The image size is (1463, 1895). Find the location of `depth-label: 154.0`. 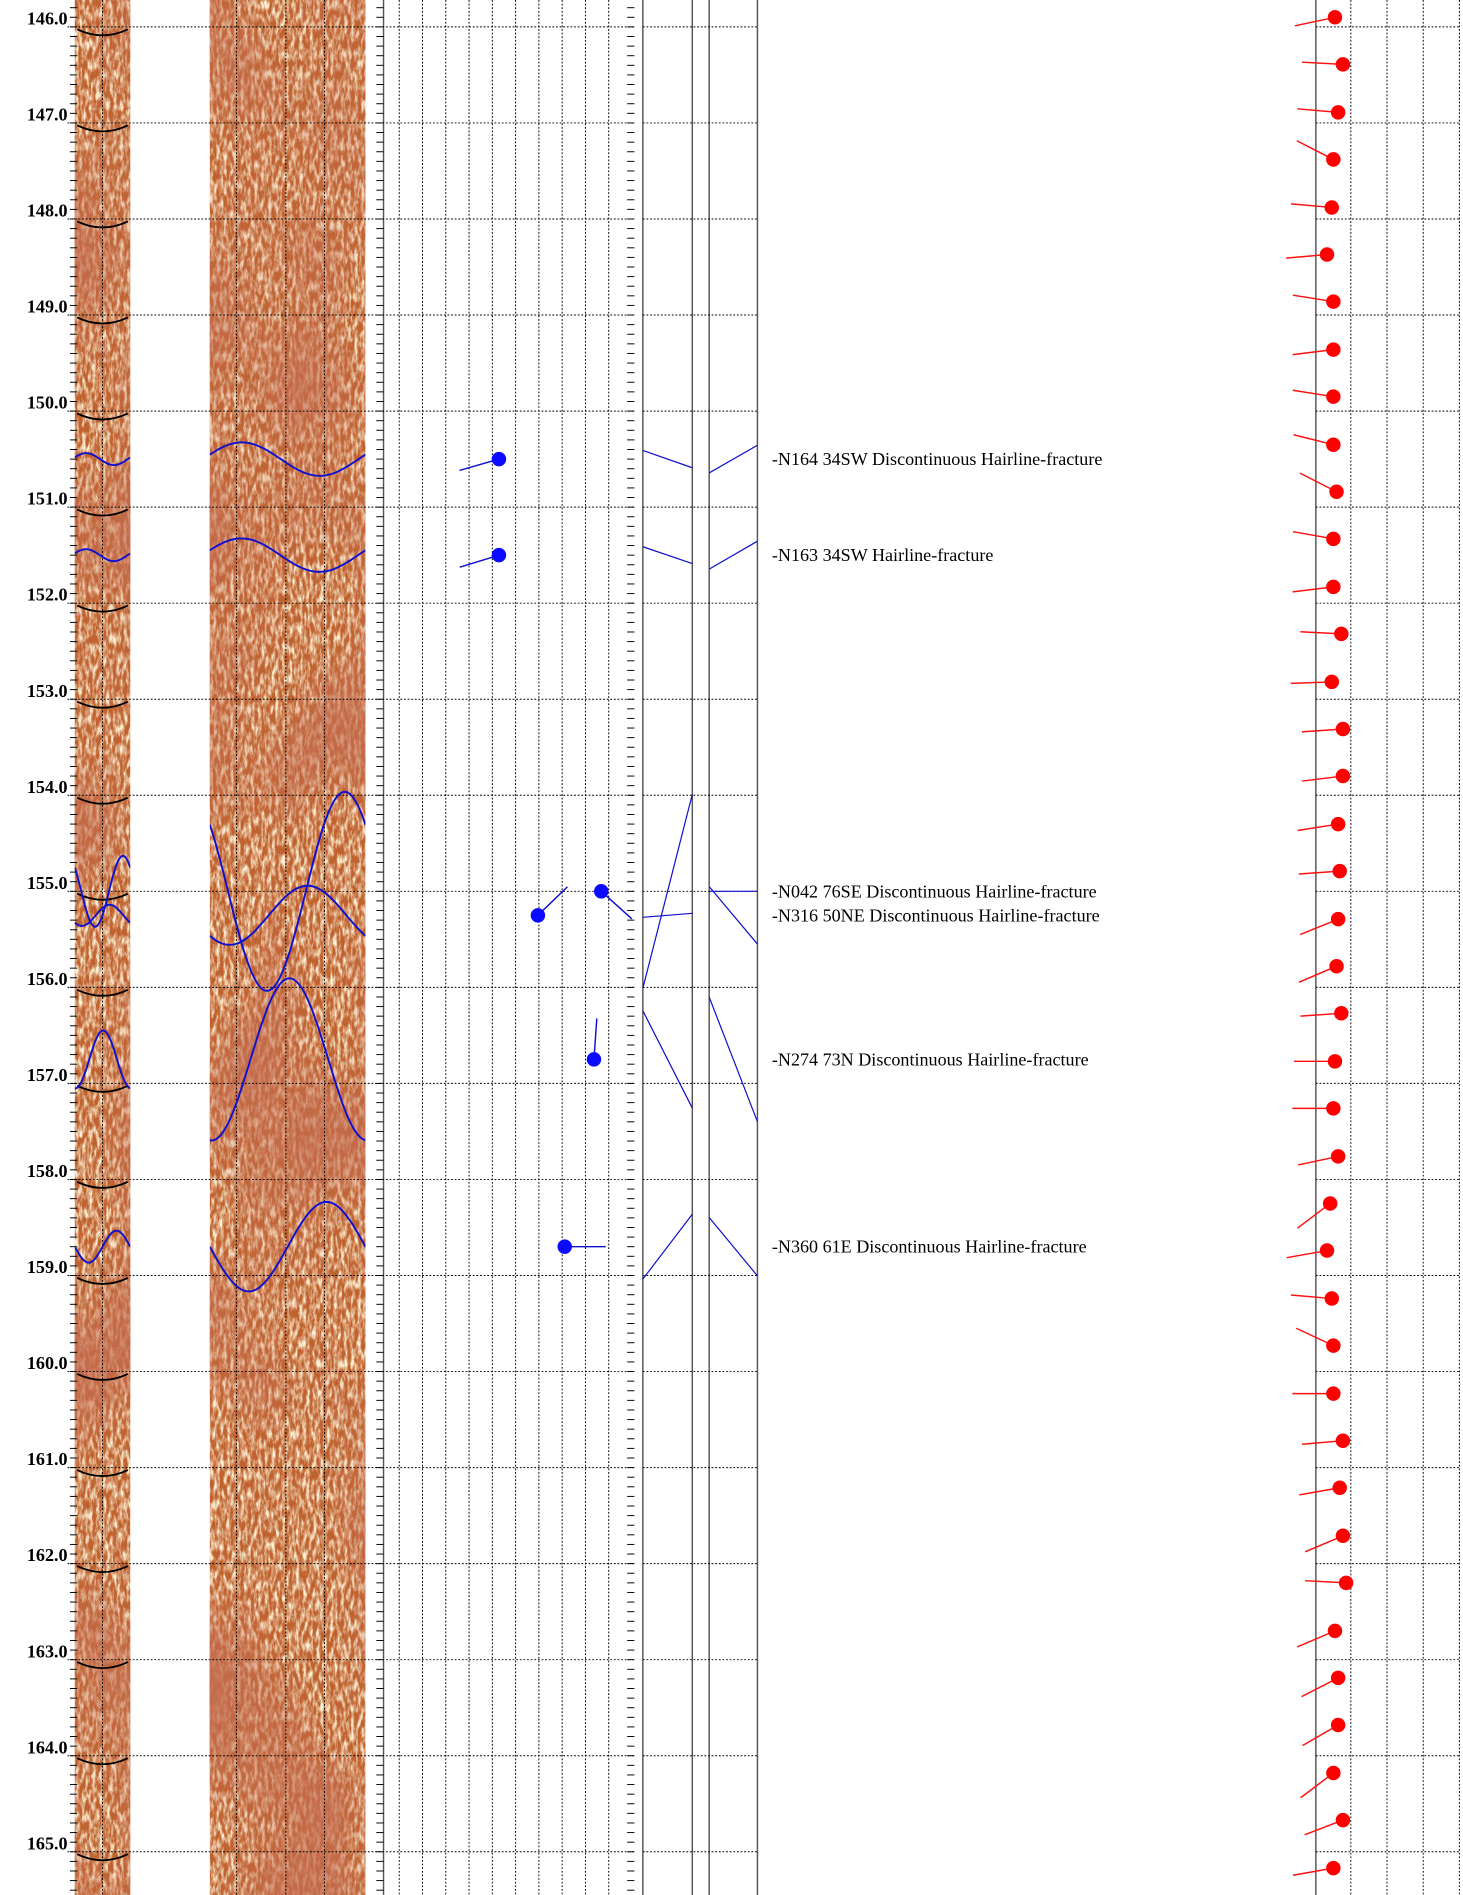

depth-label: 154.0 is located at coordinates (47, 787).